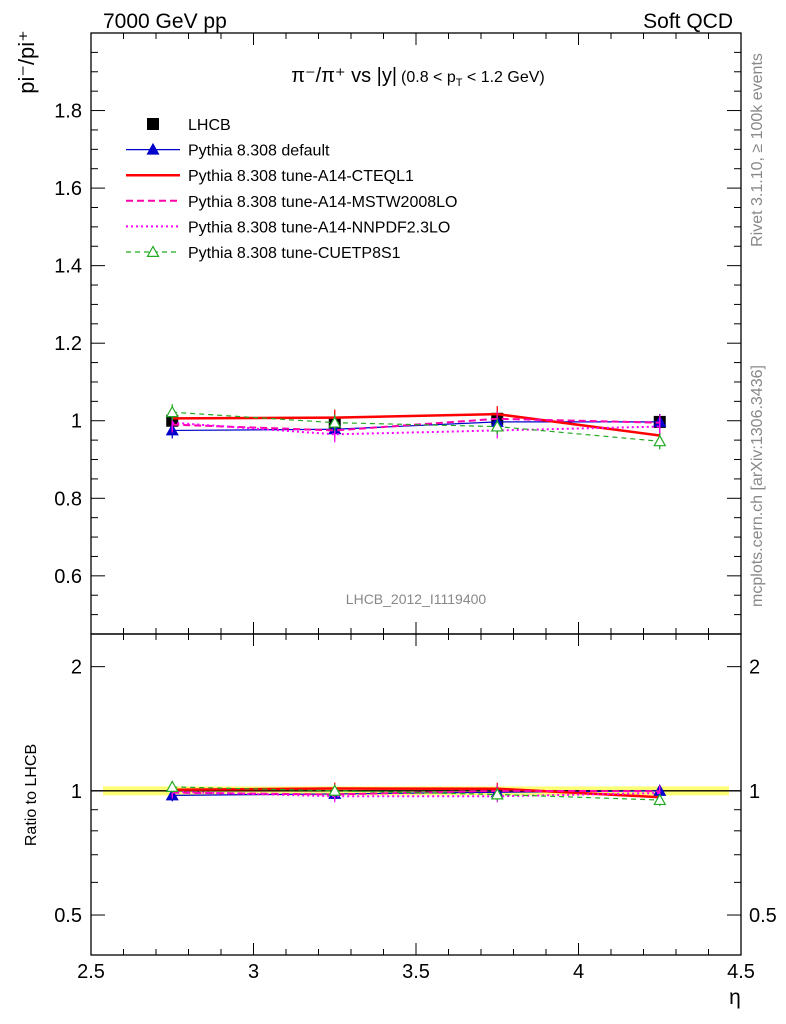  Describe the element at coordinates (428, 77) in the screenshot. I see `plot-title-cut: (0.8 < p` at that location.